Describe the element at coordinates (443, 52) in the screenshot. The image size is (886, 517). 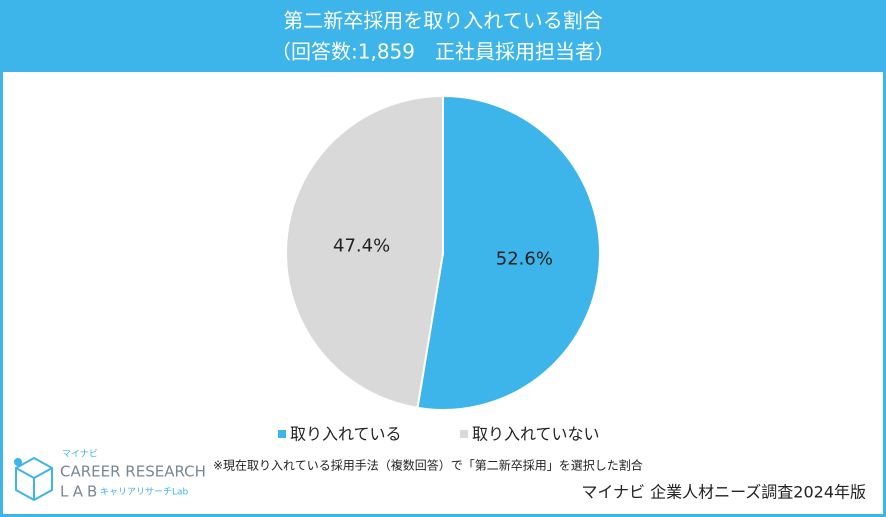
I see `chart-subtitle: （回答数:1,859 正社員採用担当者）` at that location.